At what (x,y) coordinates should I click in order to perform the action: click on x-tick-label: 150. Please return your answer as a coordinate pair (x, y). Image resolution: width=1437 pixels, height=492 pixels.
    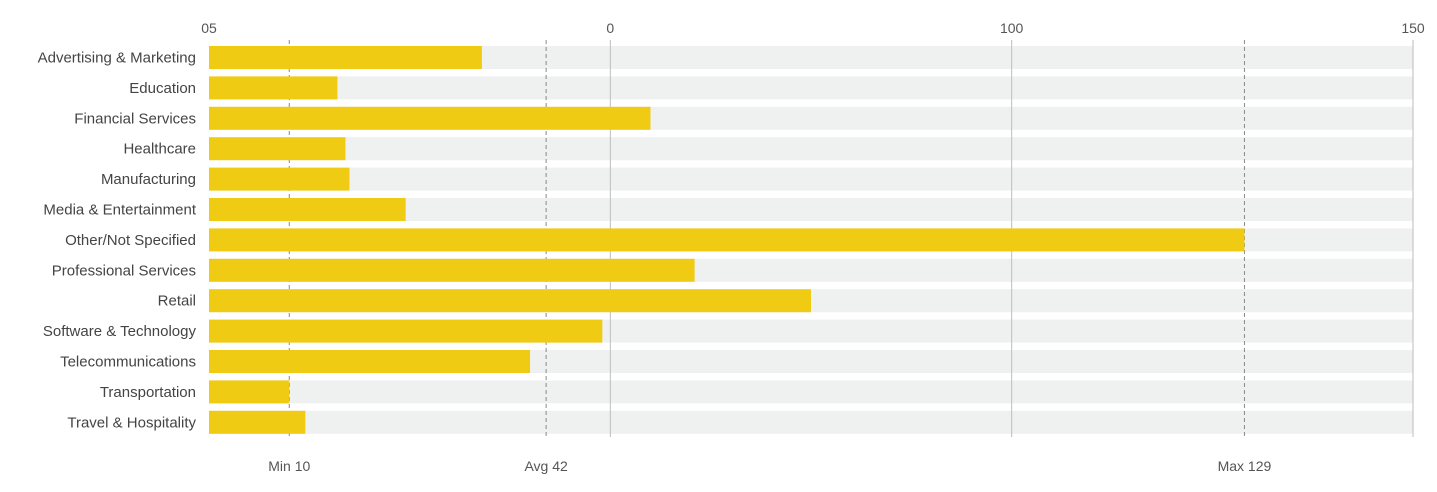
    Looking at the image, I should click on (1413, 28).